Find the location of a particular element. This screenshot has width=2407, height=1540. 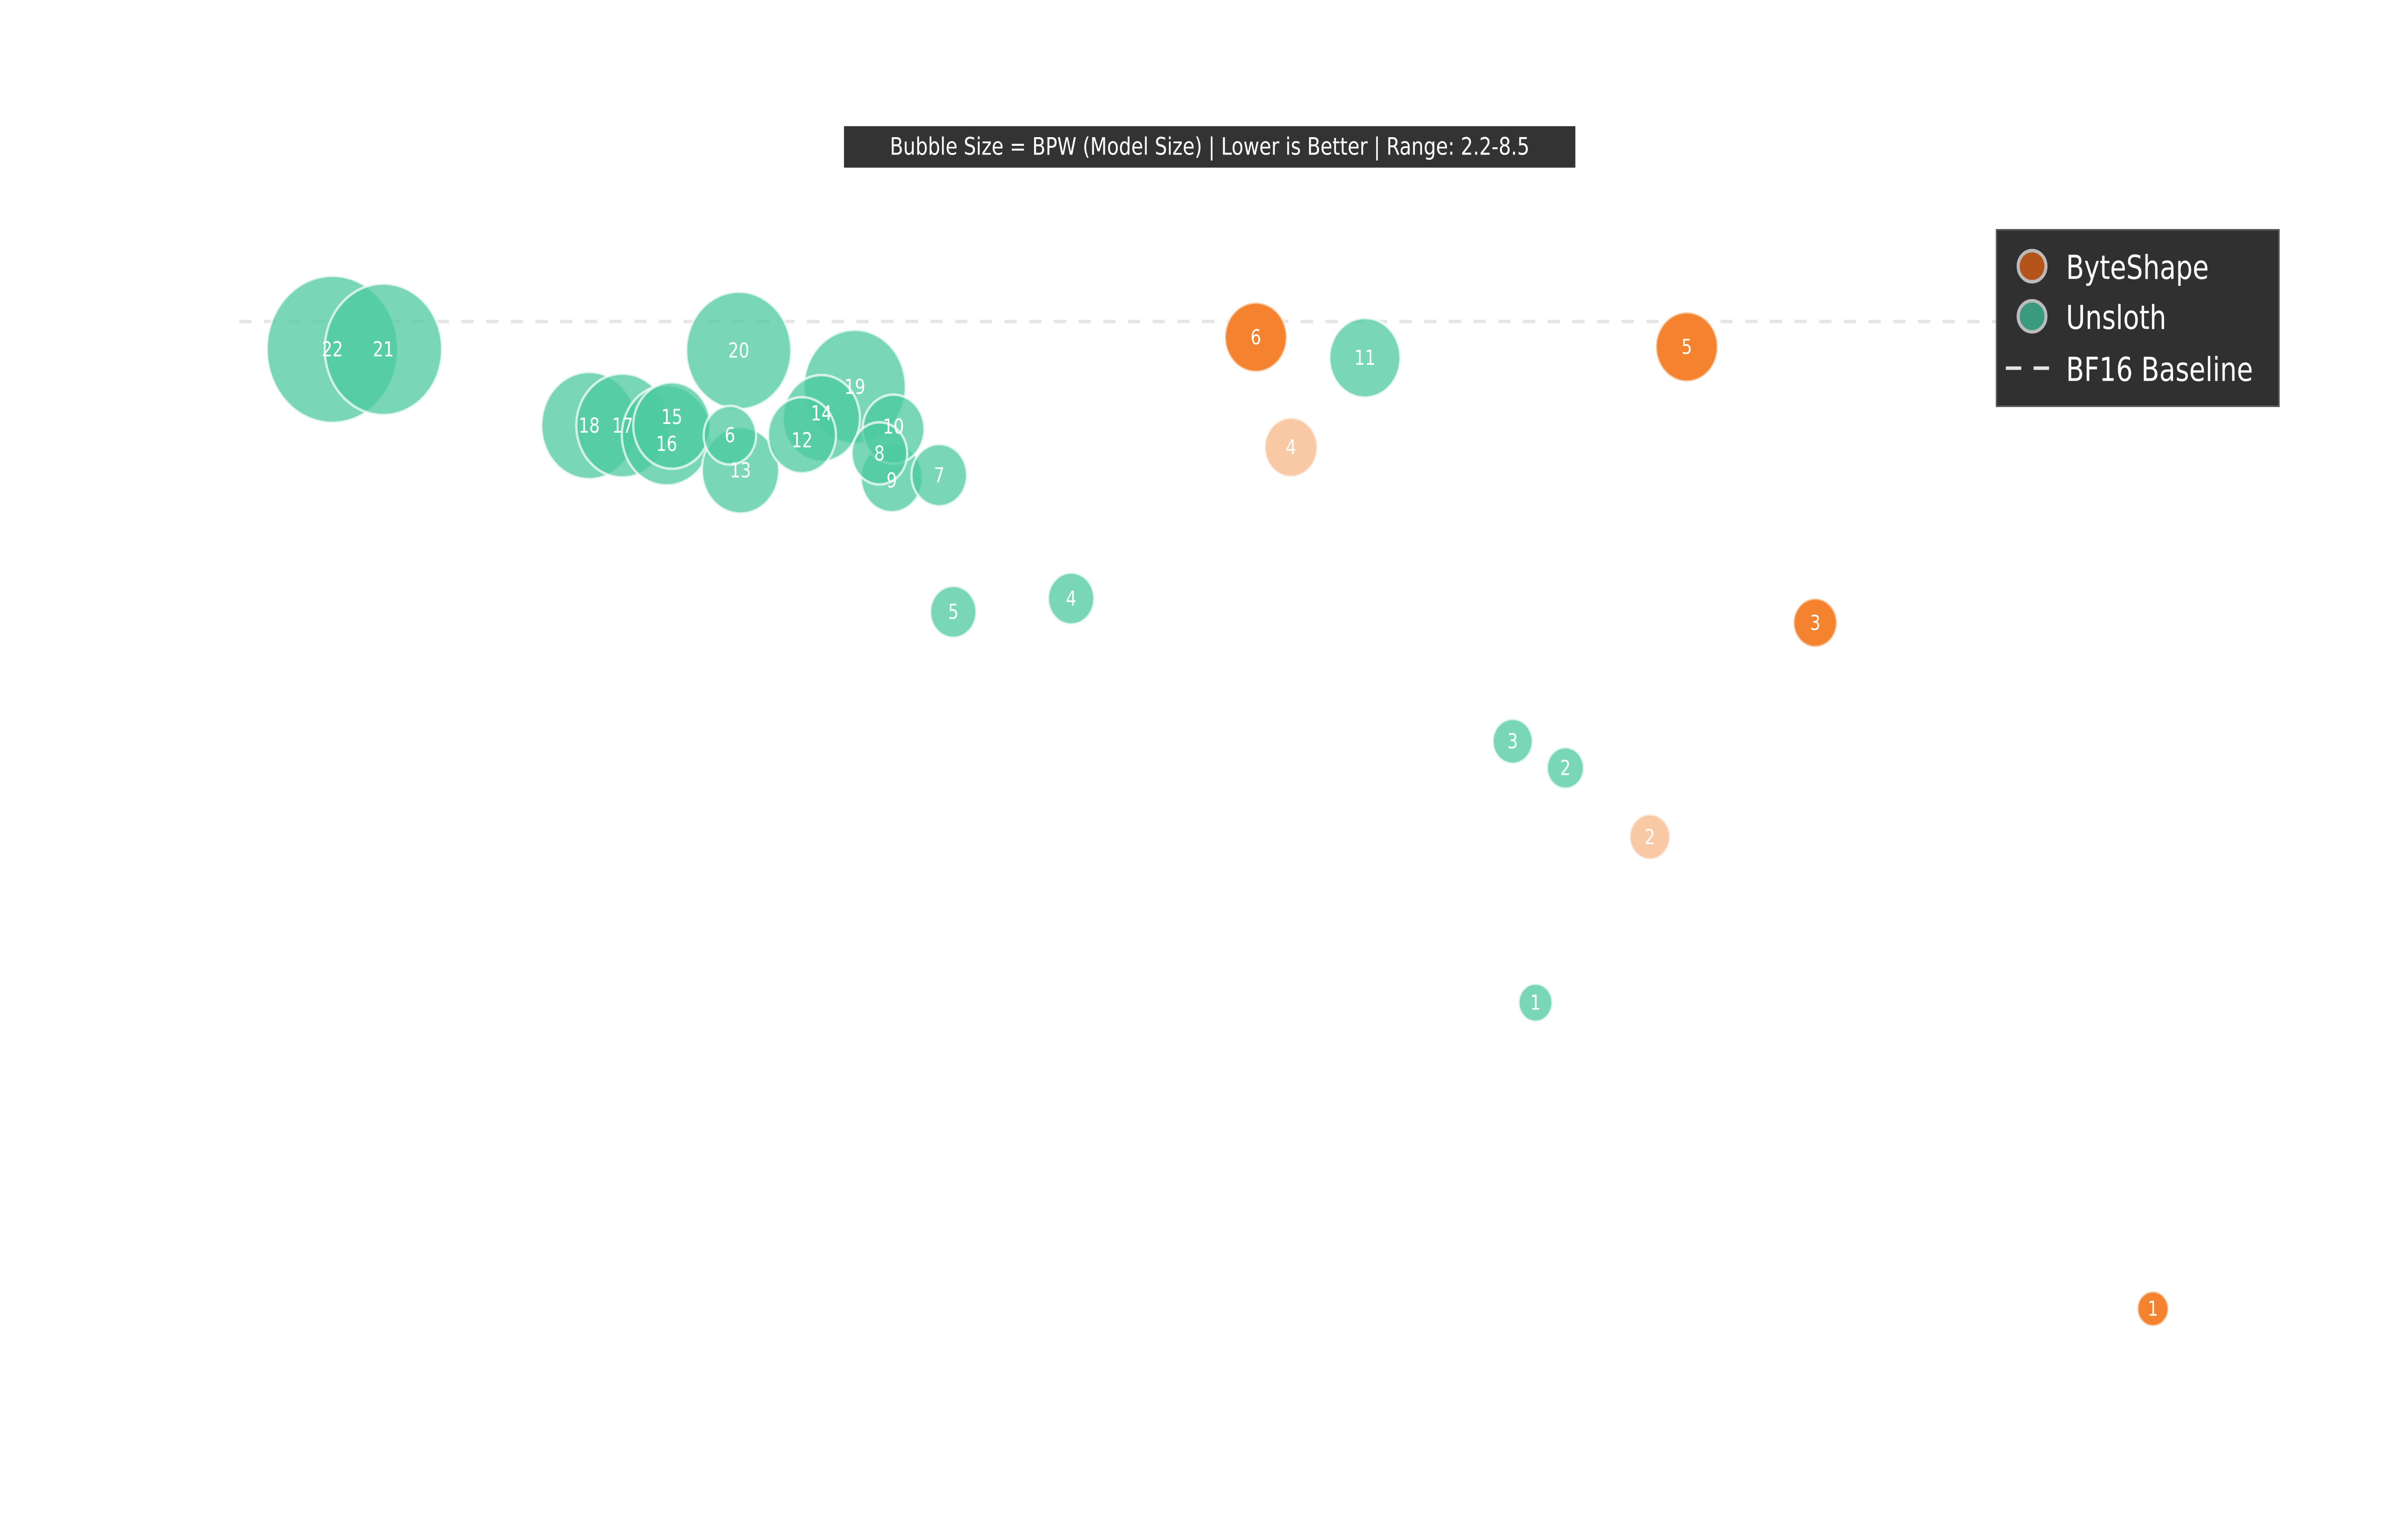

bubble-label-unsloth-16: 16 is located at coordinates (666, 444).